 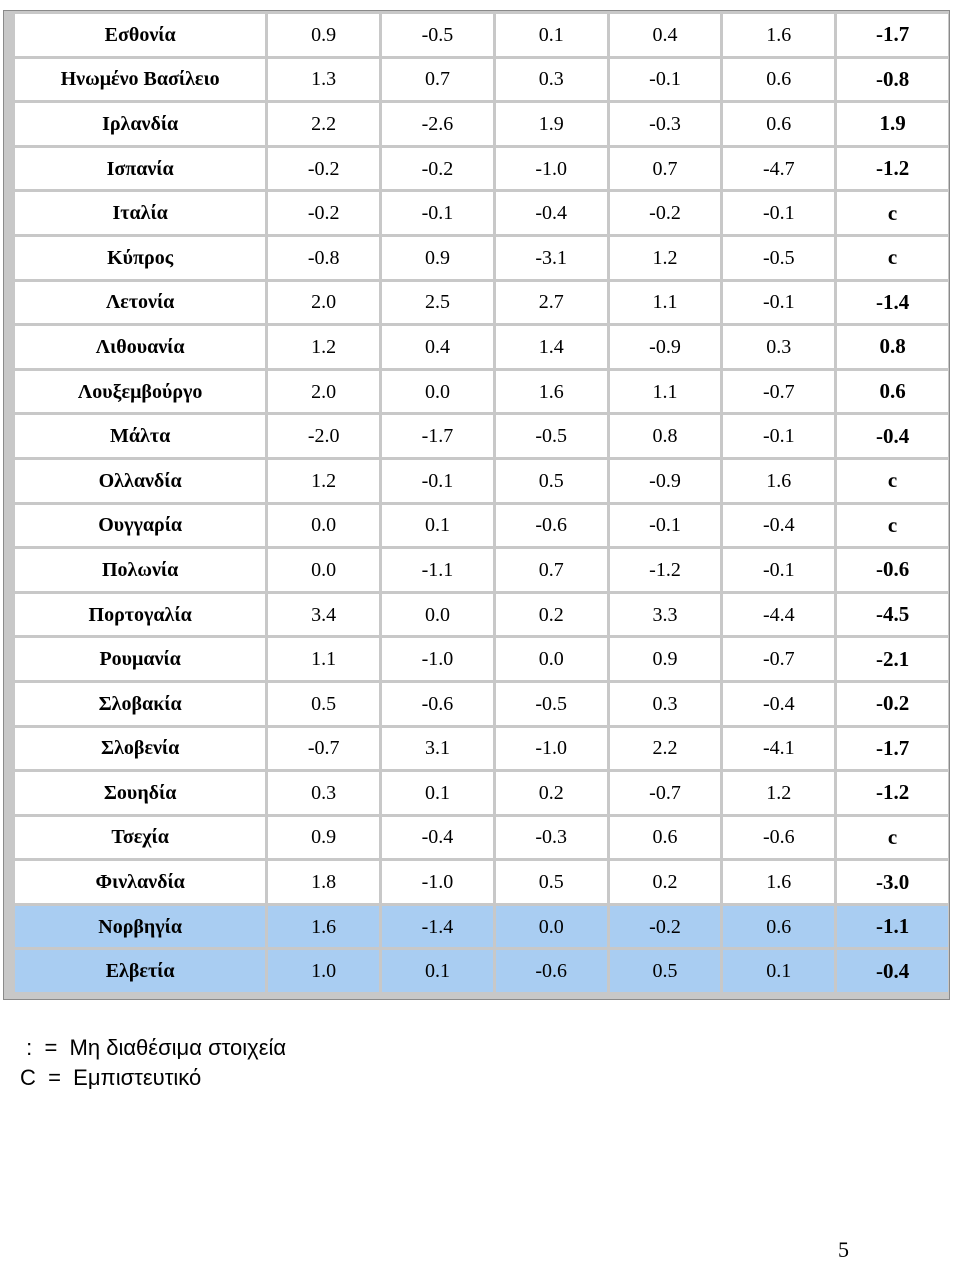 What do you see at coordinates (324, 124) in the screenshot?
I see `value-cell: 2.2` at bounding box center [324, 124].